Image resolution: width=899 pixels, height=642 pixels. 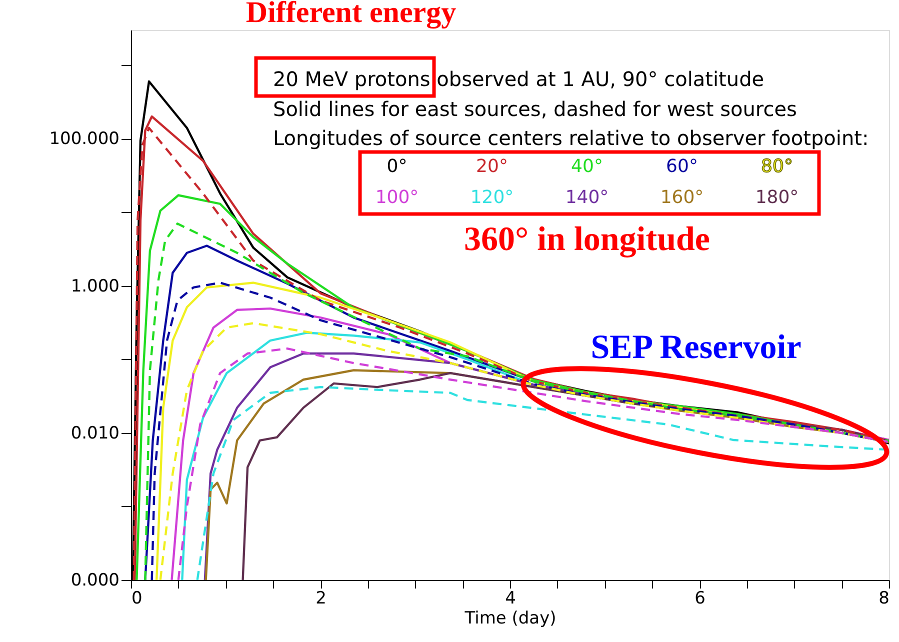 I want to click on text: 60°, so click(x=682, y=166).